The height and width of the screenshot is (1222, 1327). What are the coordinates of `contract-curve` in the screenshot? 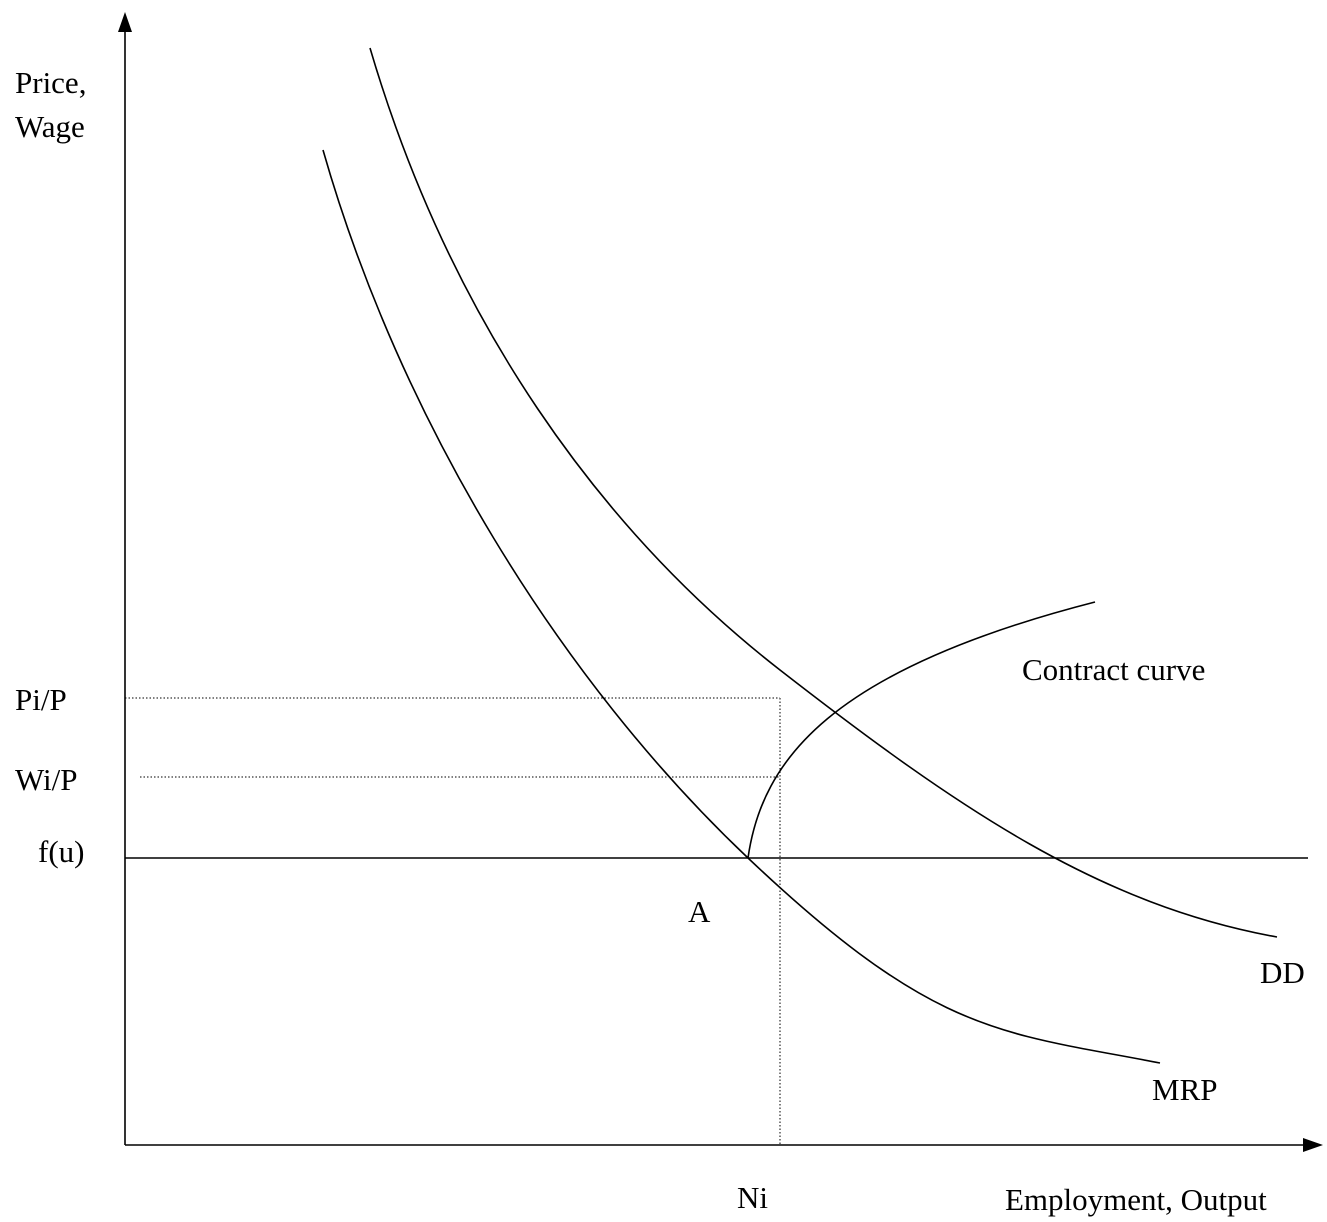 It's located at (921, 730).